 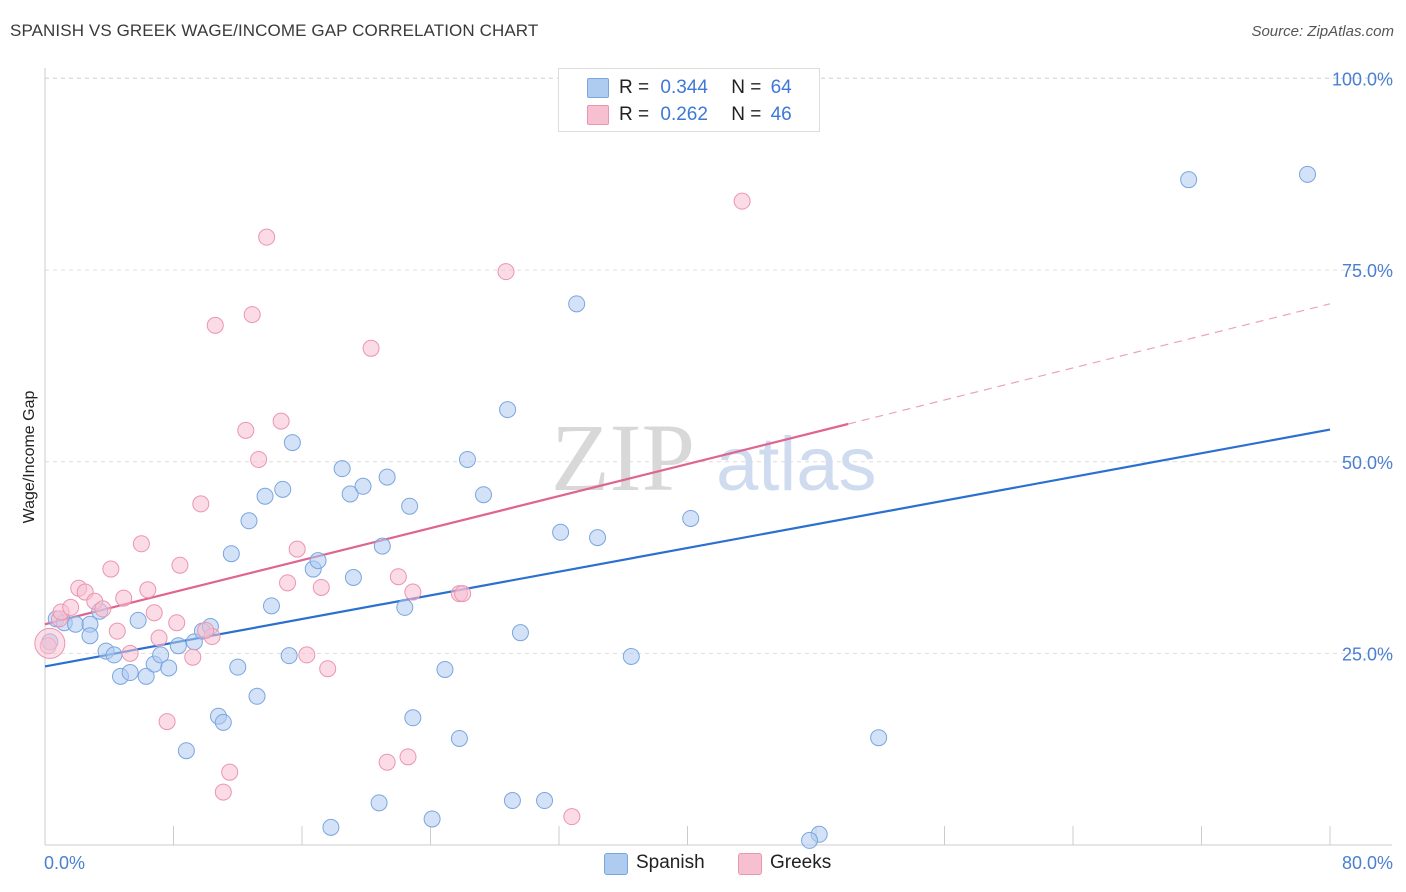 What do you see at coordinates (1362, 367) in the screenshot?
I see `y-axis-tick-labels: 25.0% 50.0% 75.0% 100.0%` at bounding box center [1362, 367].